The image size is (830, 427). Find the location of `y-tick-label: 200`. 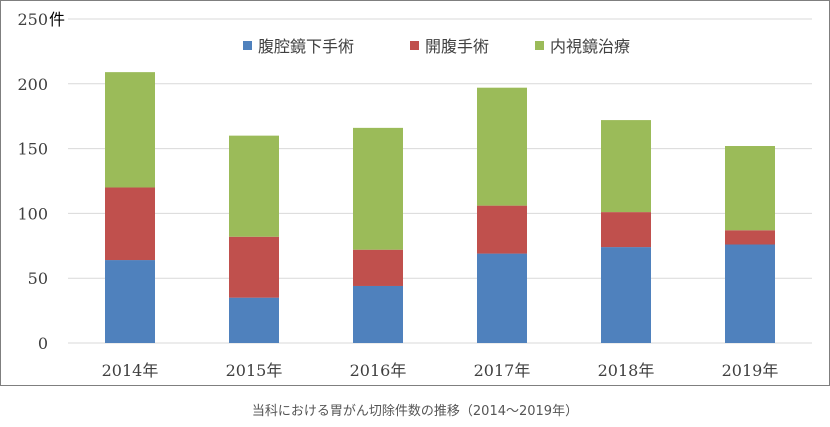

y-tick-label: 200 is located at coordinates (32, 84).